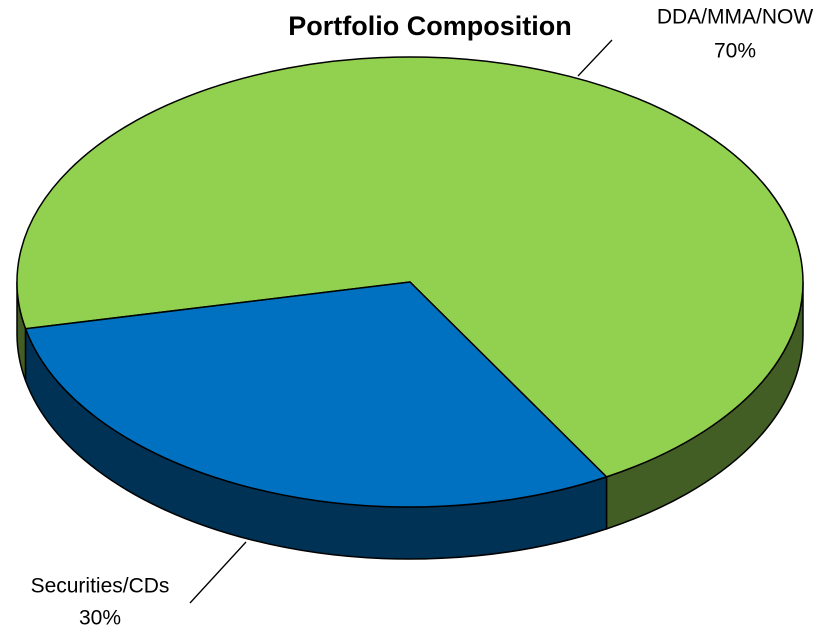 Image resolution: width=839 pixels, height=633 pixels. Describe the element at coordinates (735, 51) in the screenshot. I see `slice-value-label: 70%` at that location.